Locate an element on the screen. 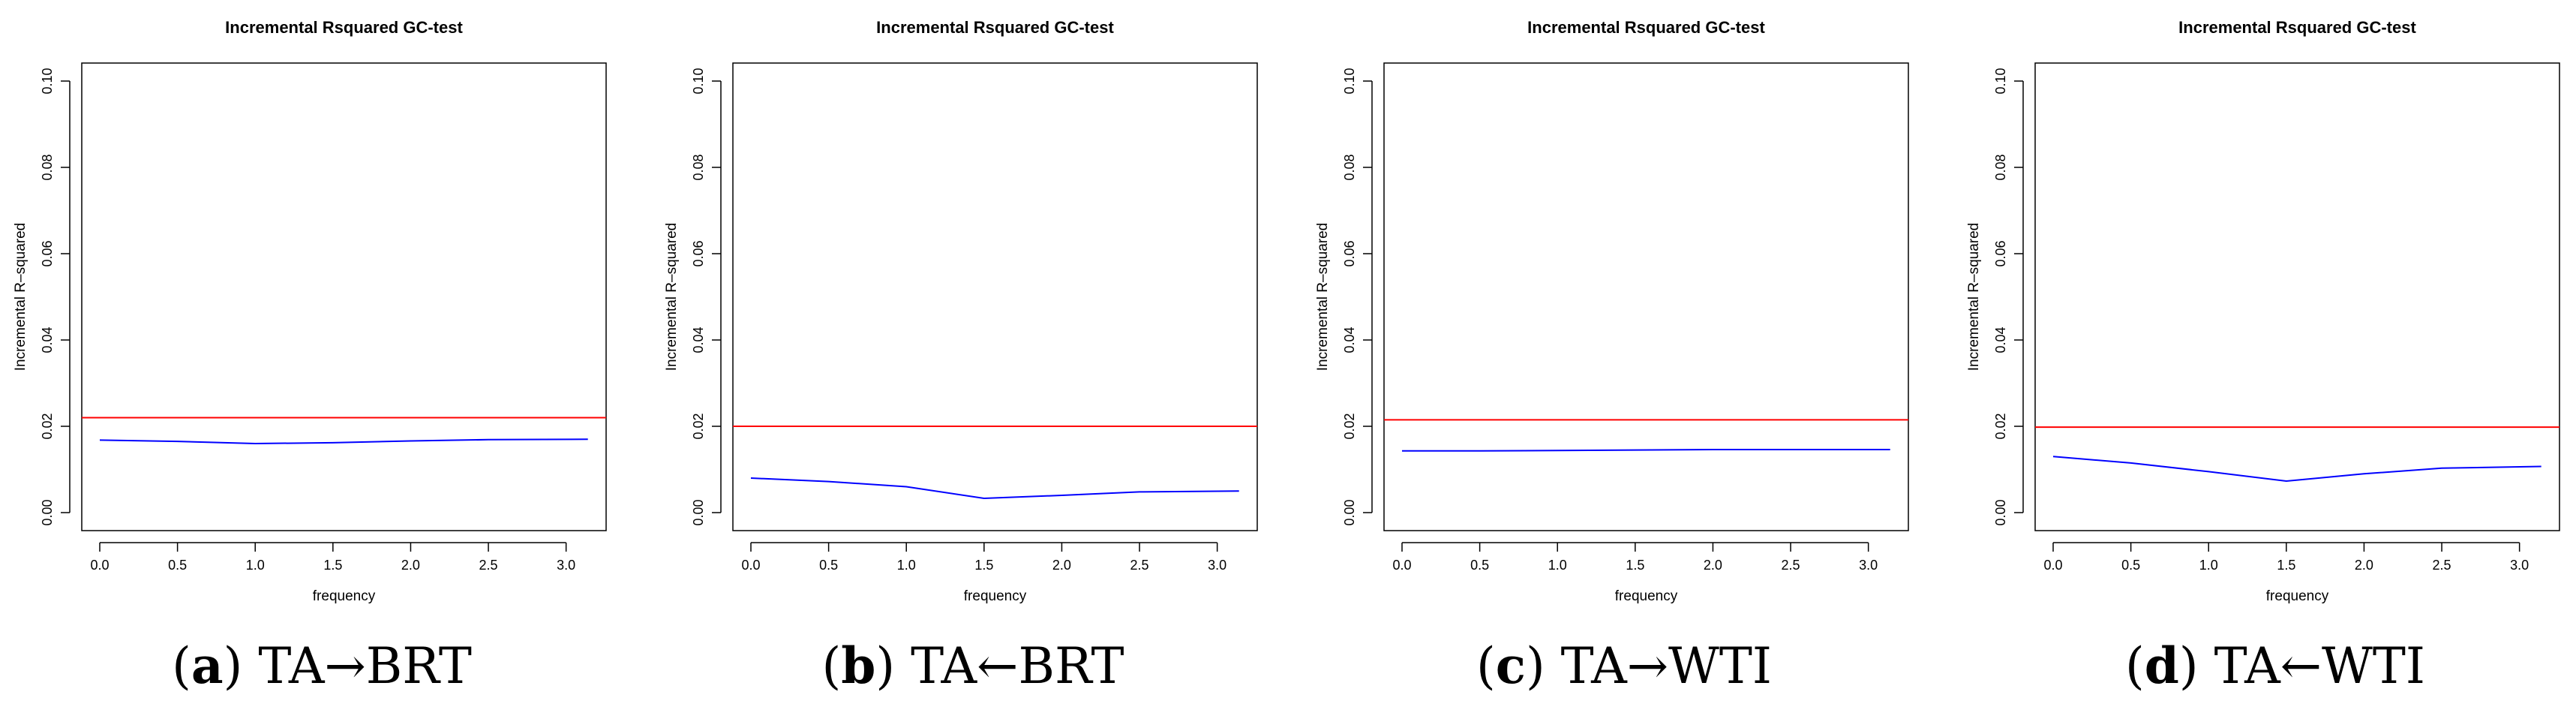 The width and height of the screenshot is (2576, 725). caption-d-letter: d is located at coordinates (2161, 665).